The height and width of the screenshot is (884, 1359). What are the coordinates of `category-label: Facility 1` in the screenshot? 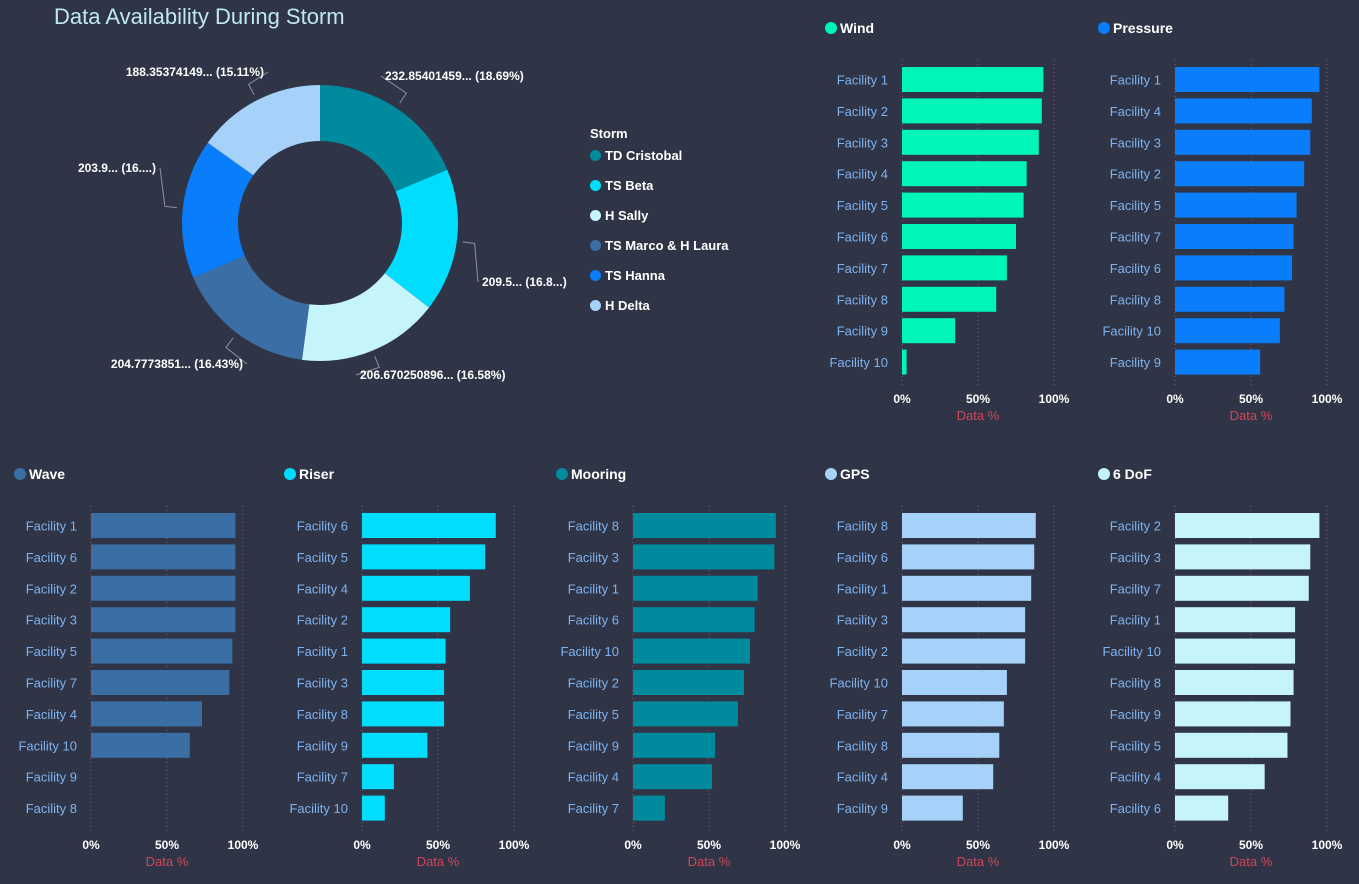 It's located at (51, 526).